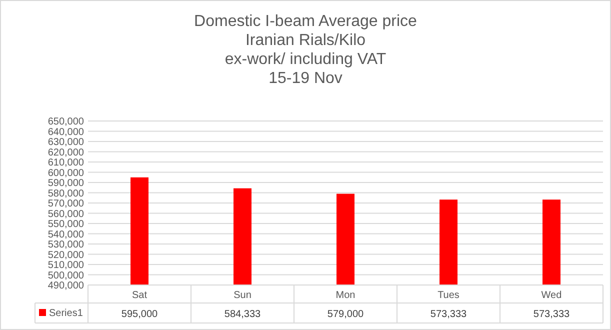 This screenshot has height=330, width=611. What do you see at coordinates (66, 276) in the screenshot?
I see `y-tick-label: 500,000` at bounding box center [66, 276].